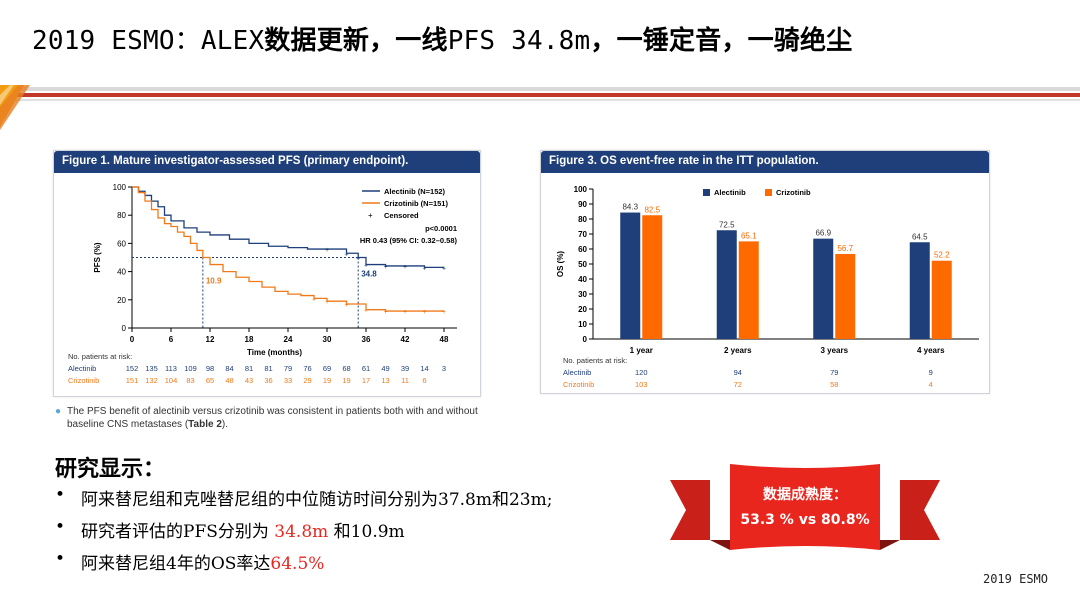  I want to click on finding-text: 和10.9m, so click(366, 532).